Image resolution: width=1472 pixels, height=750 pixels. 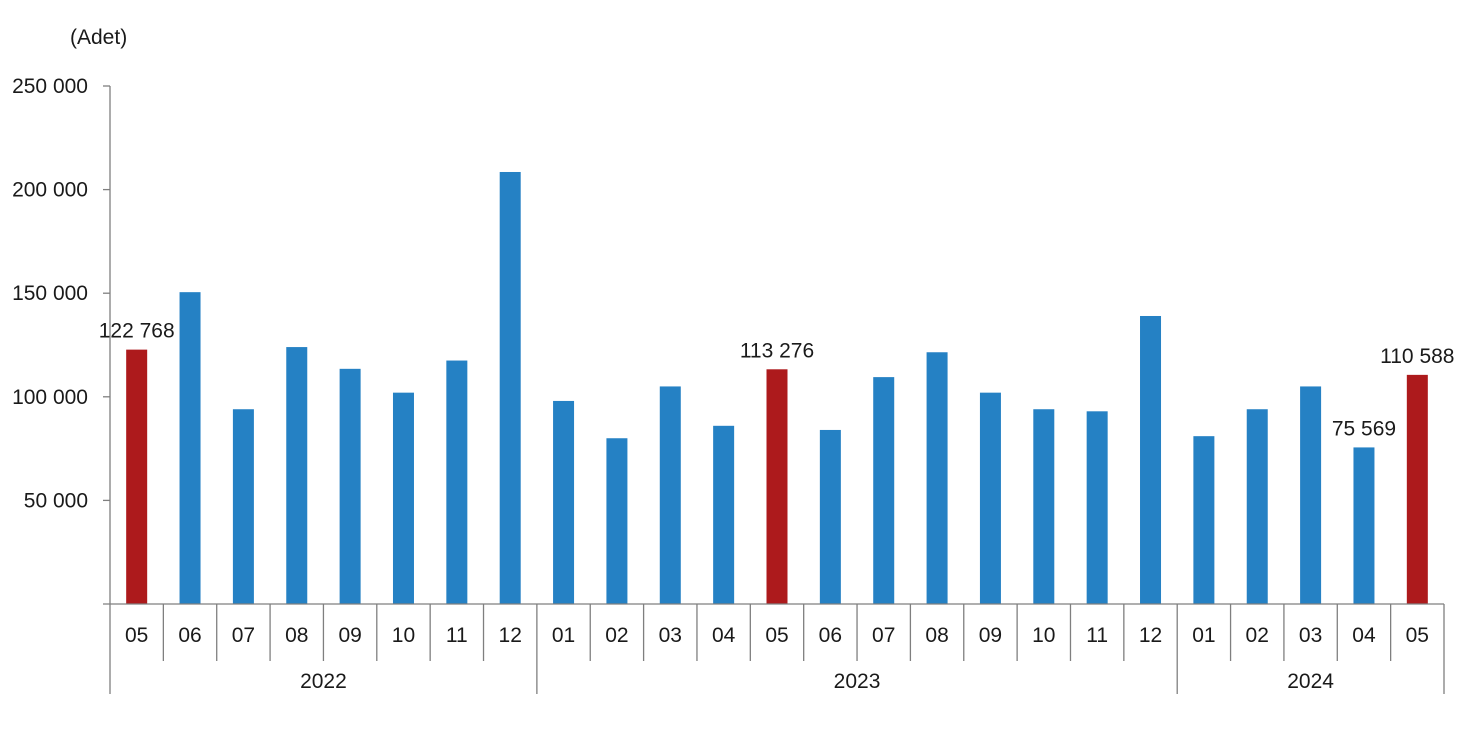 What do you see at coordinates (323, 681) in the screenshot?
I see `year-label-2022: 2022` at bounding box center [323, 681].